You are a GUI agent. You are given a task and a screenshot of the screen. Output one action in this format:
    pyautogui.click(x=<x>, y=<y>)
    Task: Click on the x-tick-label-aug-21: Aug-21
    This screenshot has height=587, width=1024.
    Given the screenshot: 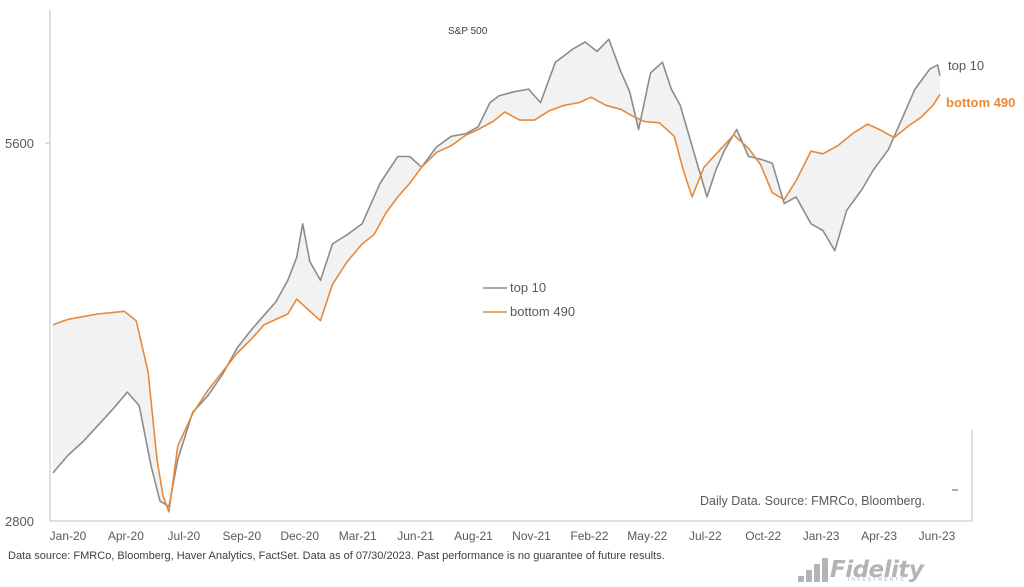 What is the action you would take?
    pyautogui.click(x=473, y=536)
    